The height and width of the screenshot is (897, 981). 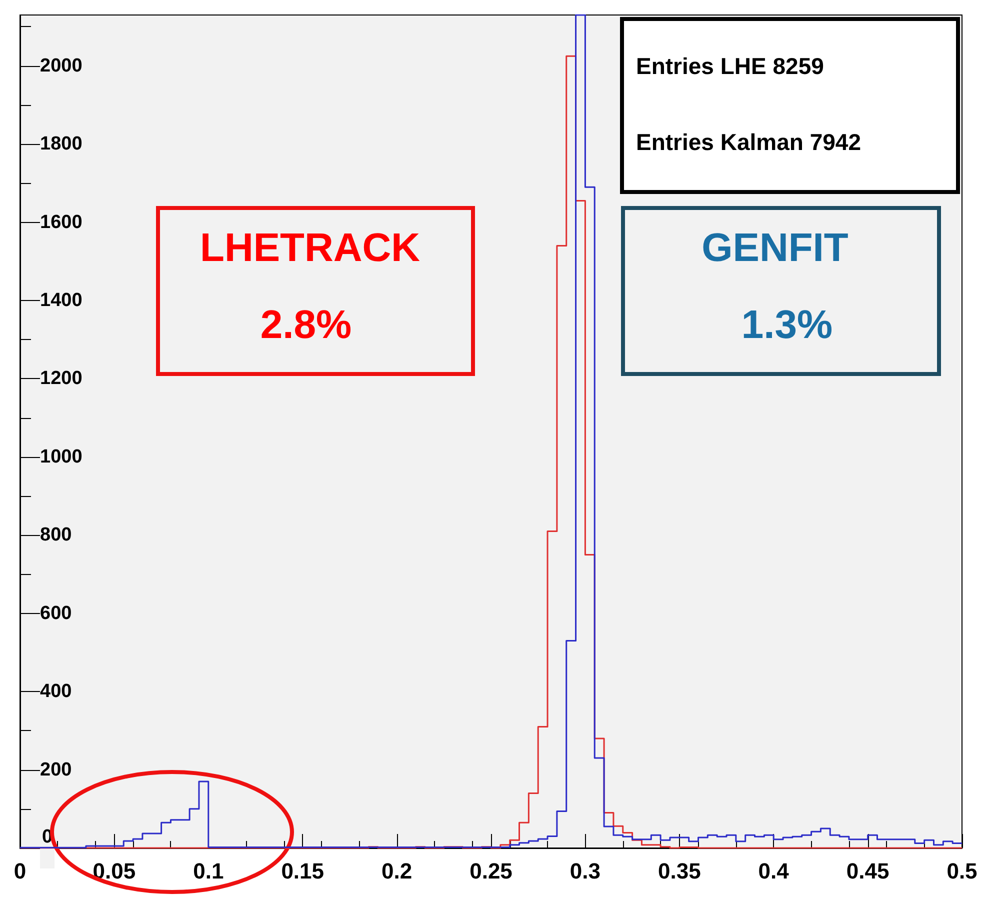 What do you see at coordinates (56, 613) in the screenshot?
I see `y-tick-label: 600` at bounding box center [56, 613].